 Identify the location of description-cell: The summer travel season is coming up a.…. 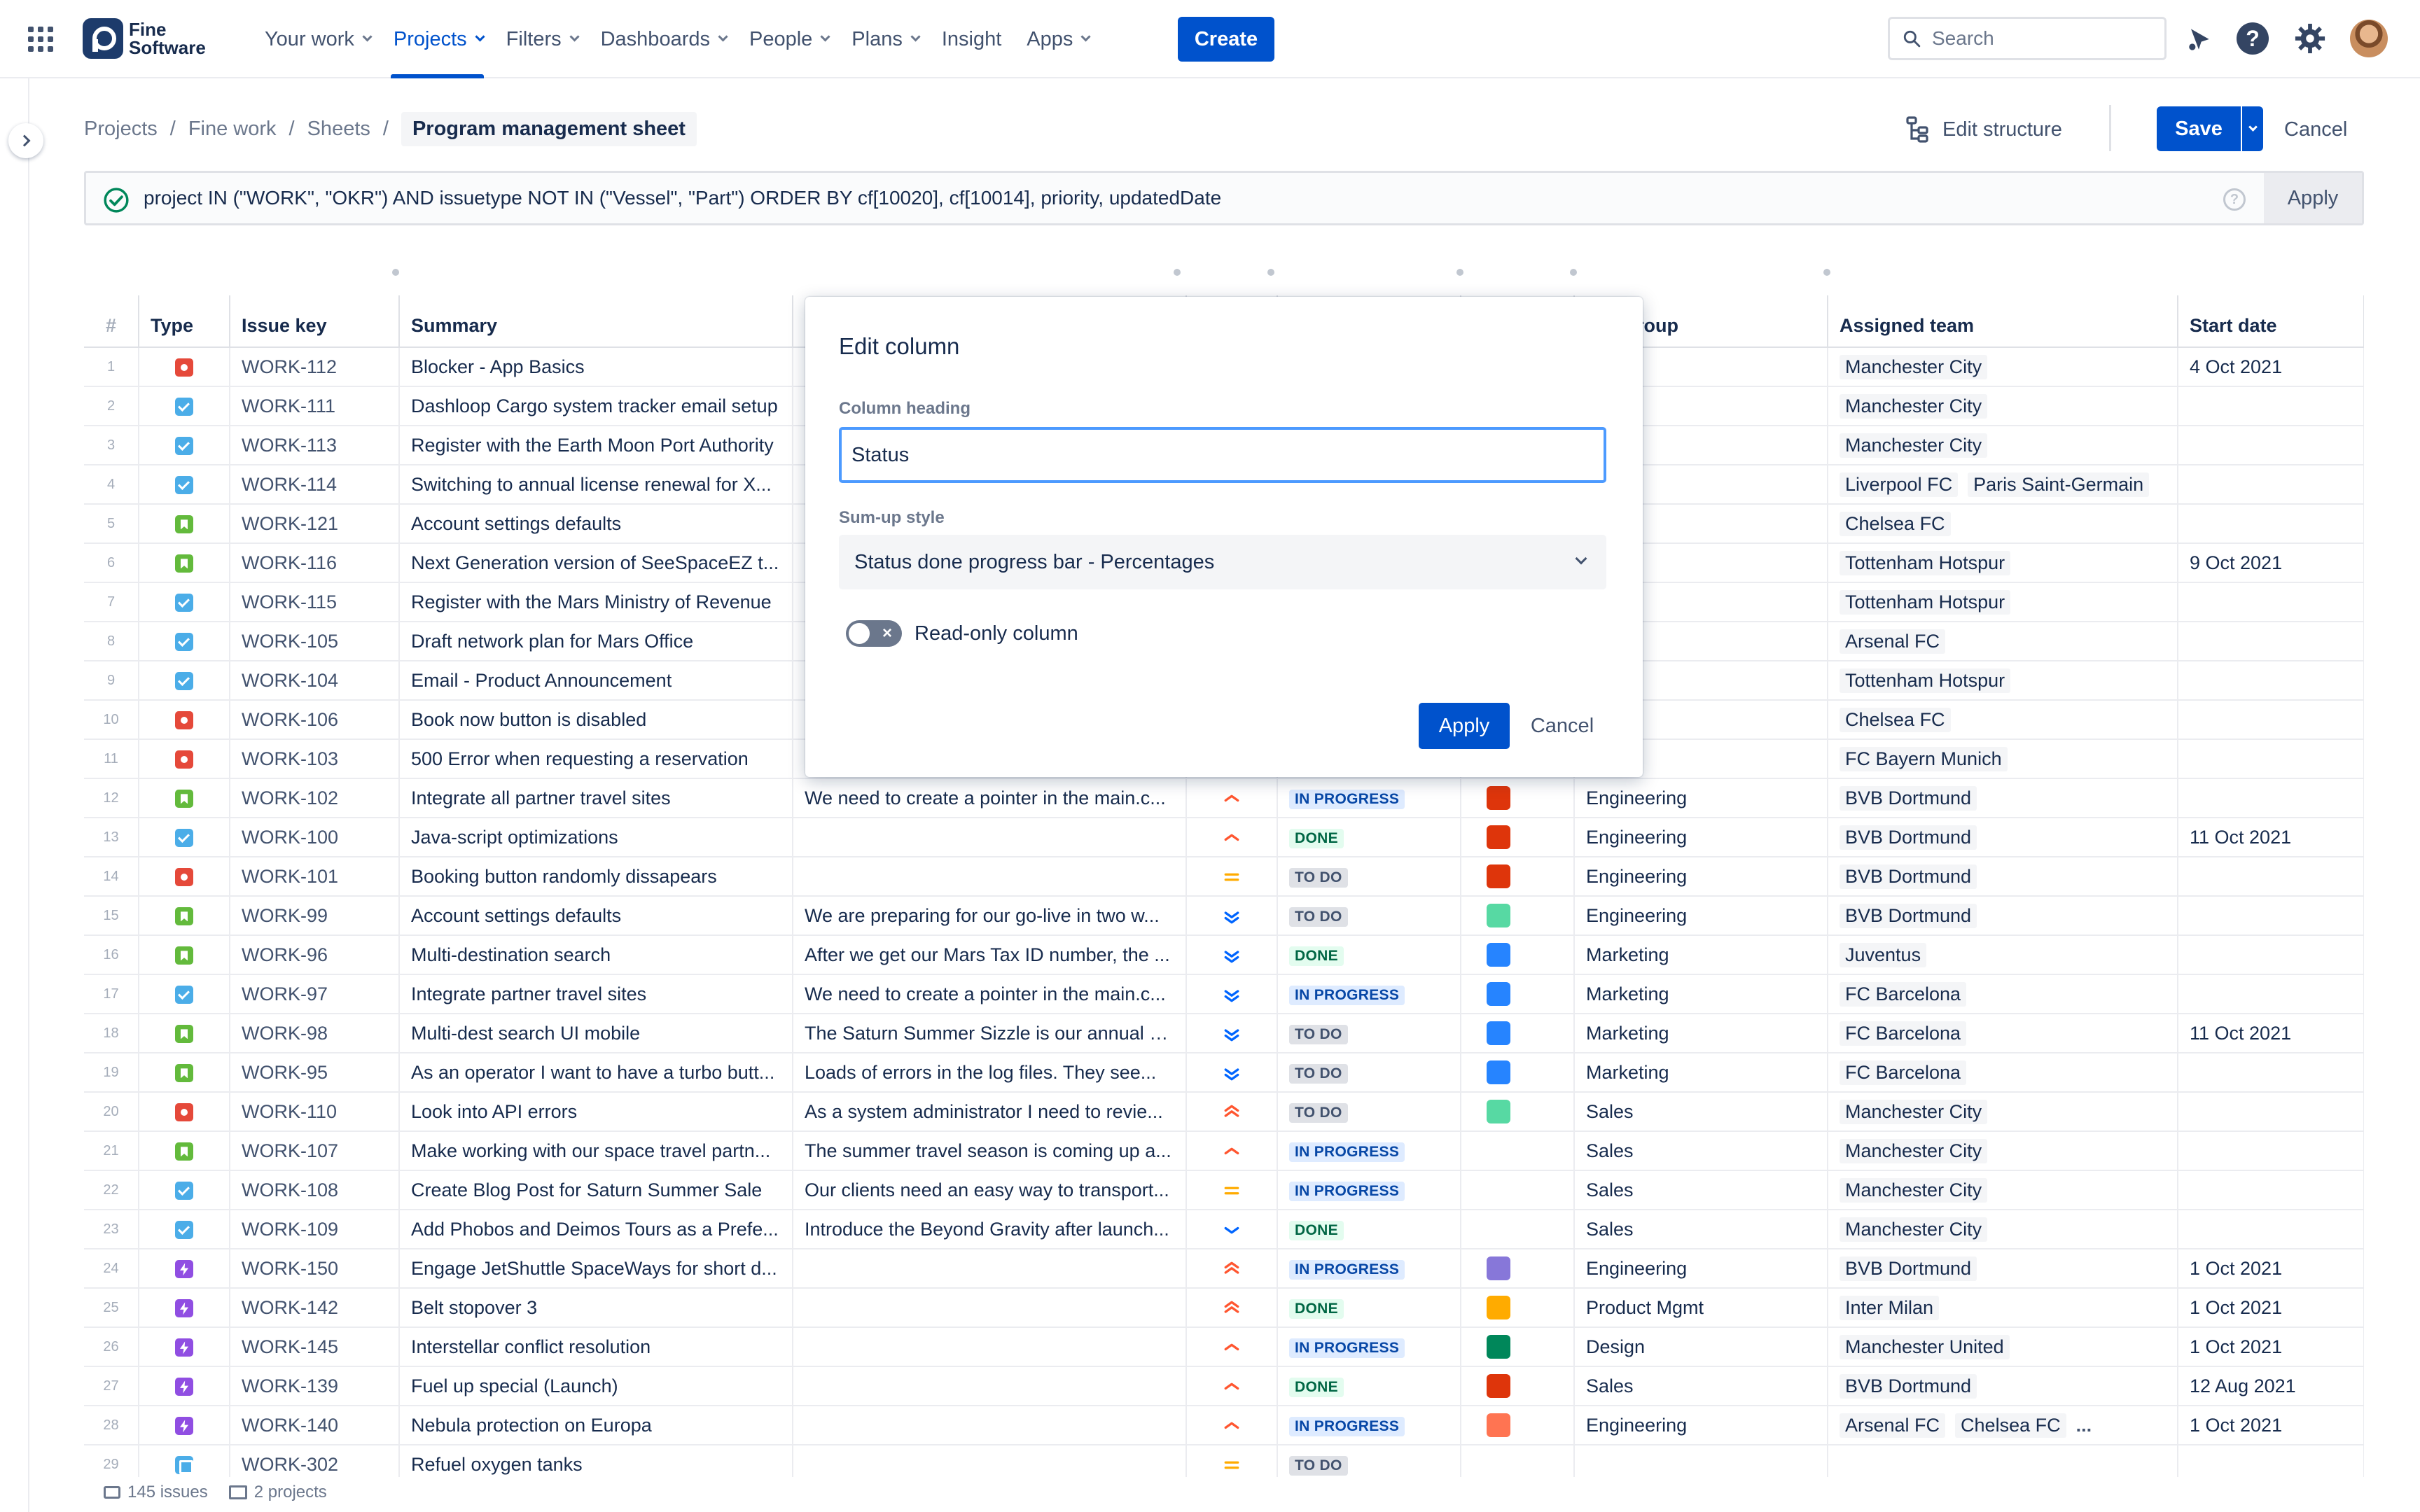
(990, 1151).